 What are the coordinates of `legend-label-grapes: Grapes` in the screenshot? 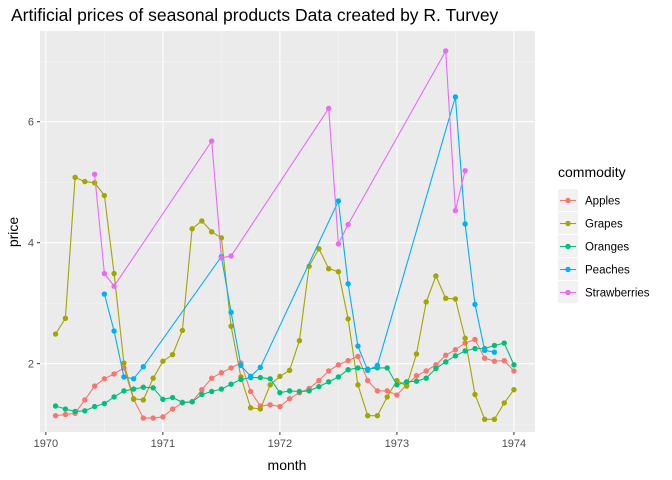 It's located at (604, 225).